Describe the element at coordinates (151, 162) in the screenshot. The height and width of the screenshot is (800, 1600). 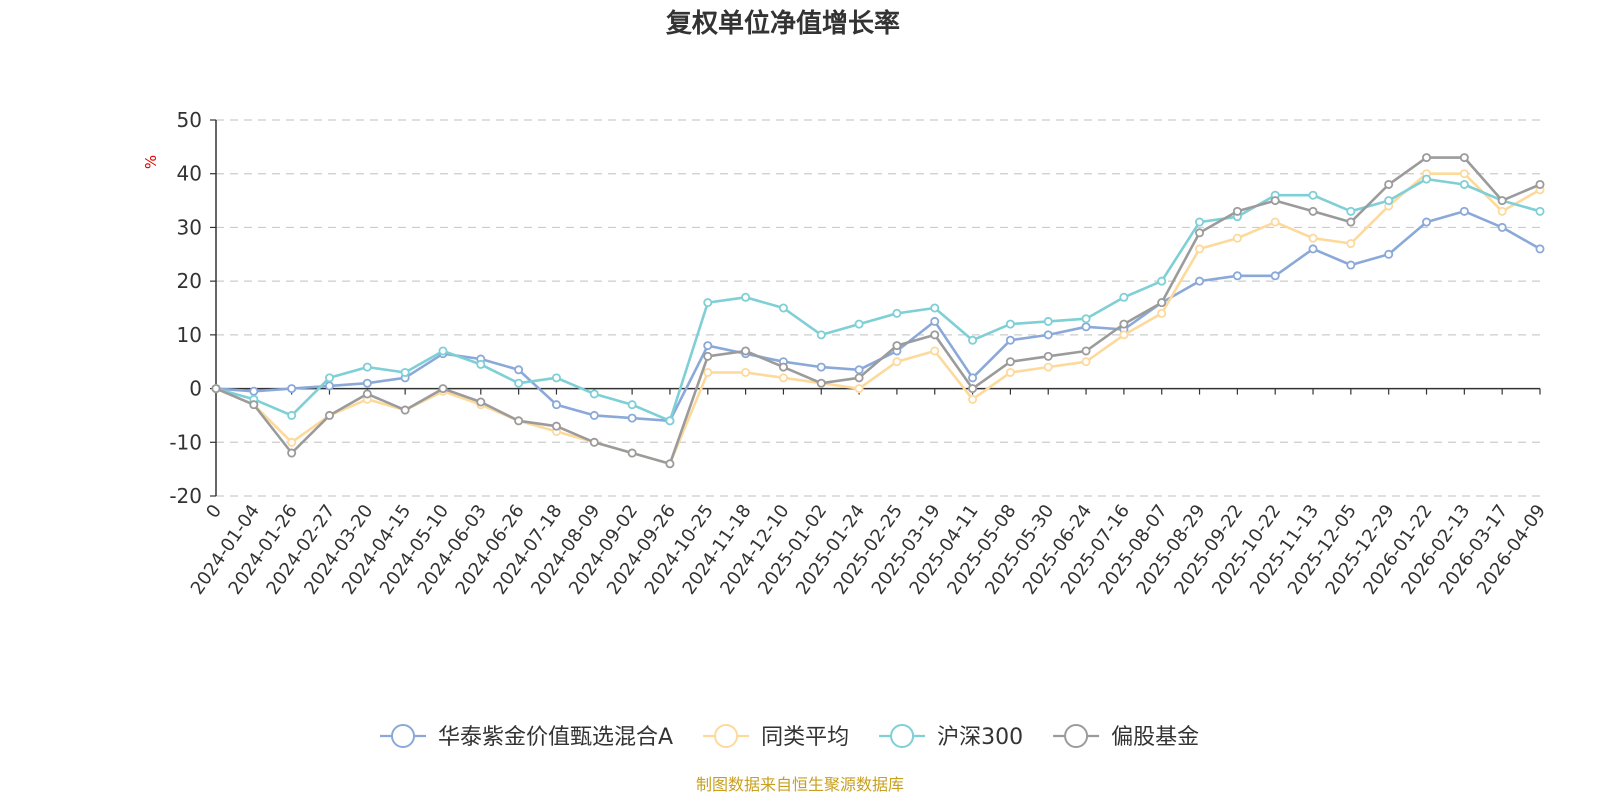
I see `y-axis-unit: %` at that location.